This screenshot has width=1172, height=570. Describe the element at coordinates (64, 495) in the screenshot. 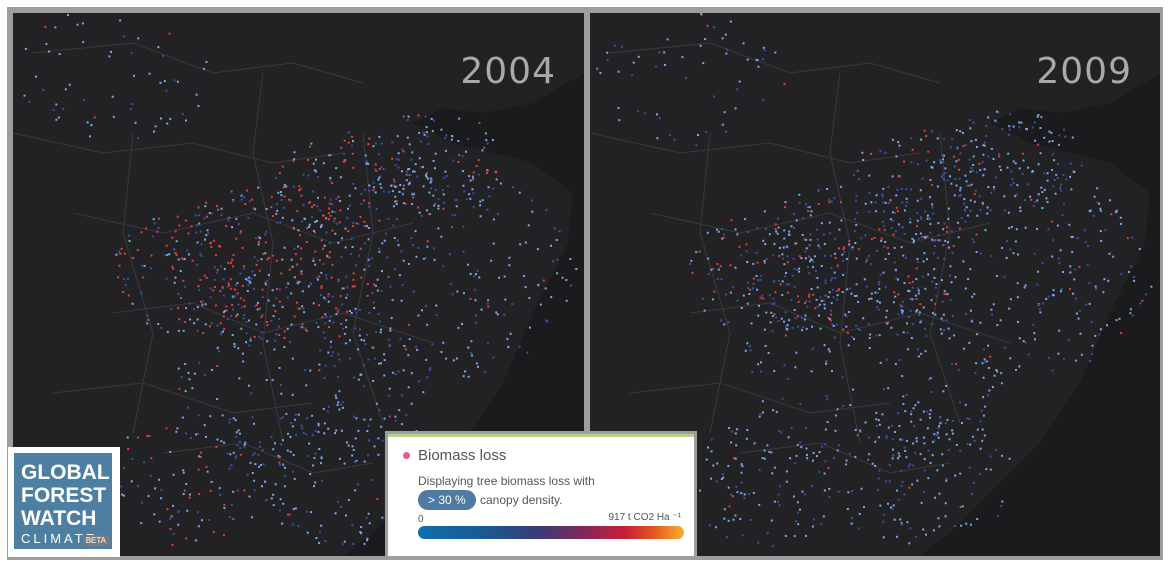

I see `logo-text-forest: FOREST` at that location.